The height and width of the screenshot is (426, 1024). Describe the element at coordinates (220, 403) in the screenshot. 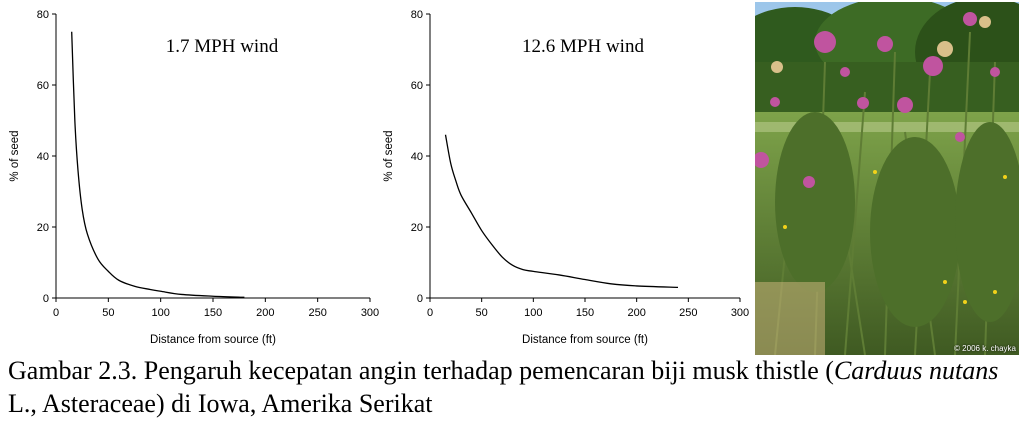

I see `caption-text-2: L., Asteraceae) di Iowa, Amerika Serikat` at that location.